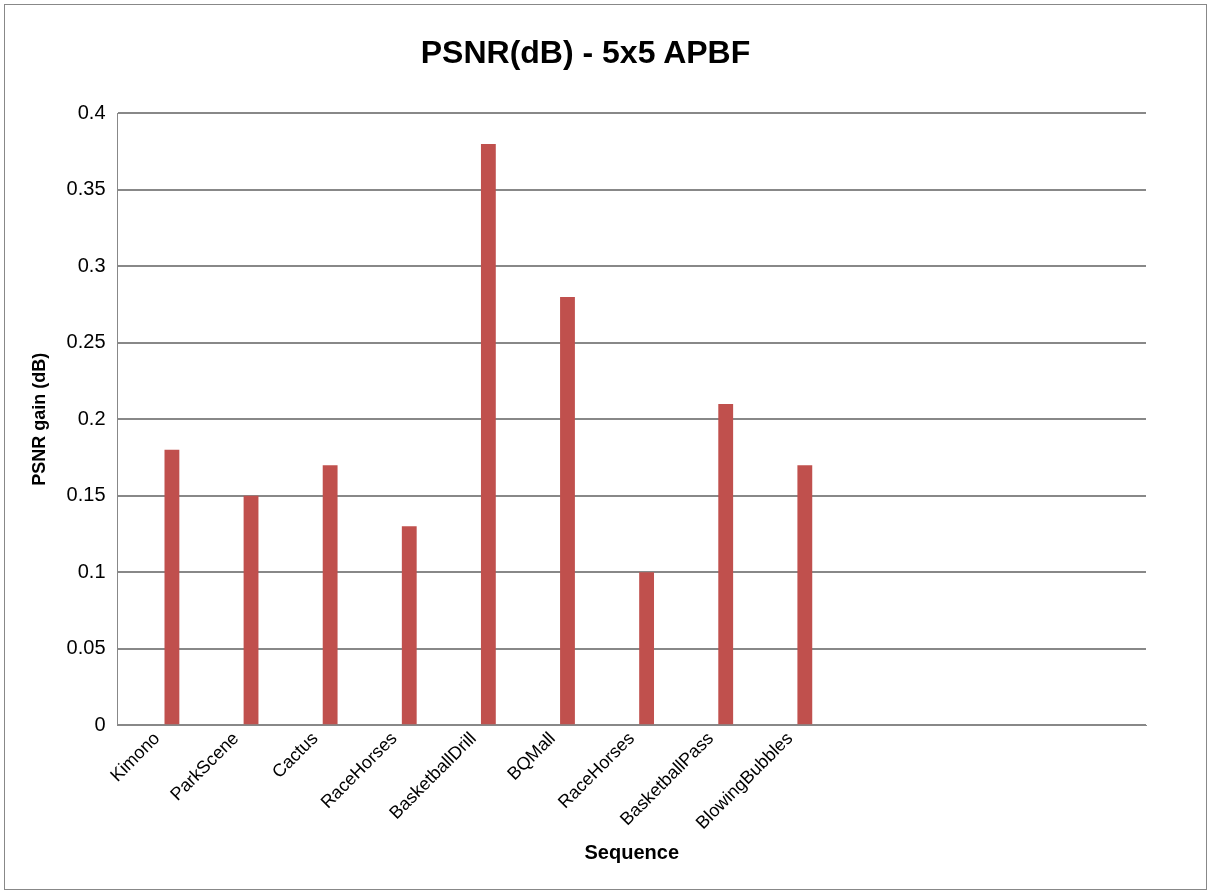  What do you see at coordinates (86, 494) in the screenshot?
I see `y-tick-label: 0.15` at bounding box center [86, 494].